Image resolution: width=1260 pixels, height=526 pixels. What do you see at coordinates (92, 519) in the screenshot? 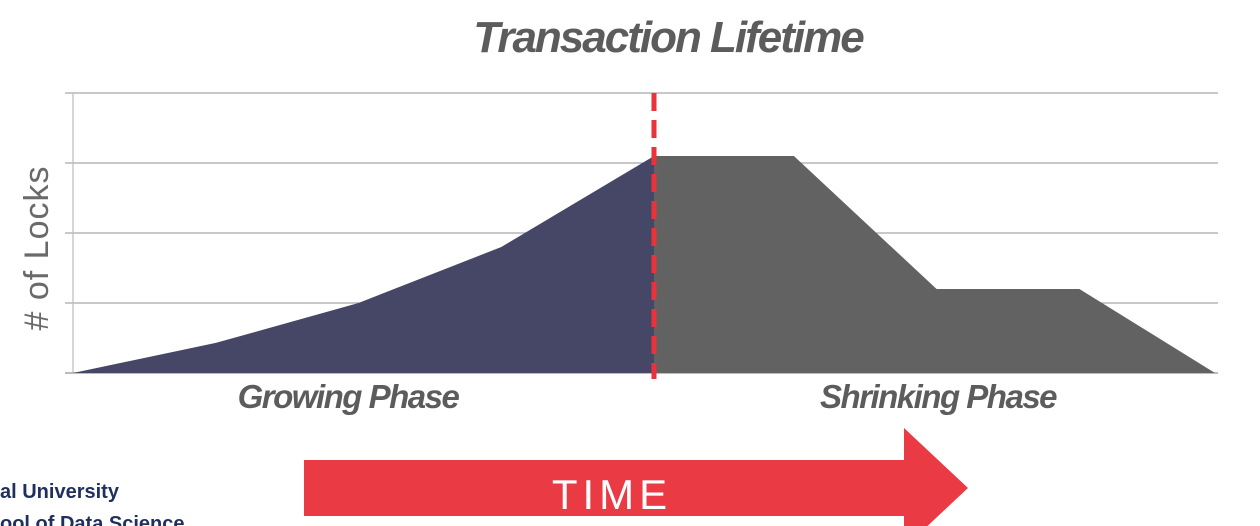
I see `footer-school-text: ool of Data Science` at bounding box center [92, 519].